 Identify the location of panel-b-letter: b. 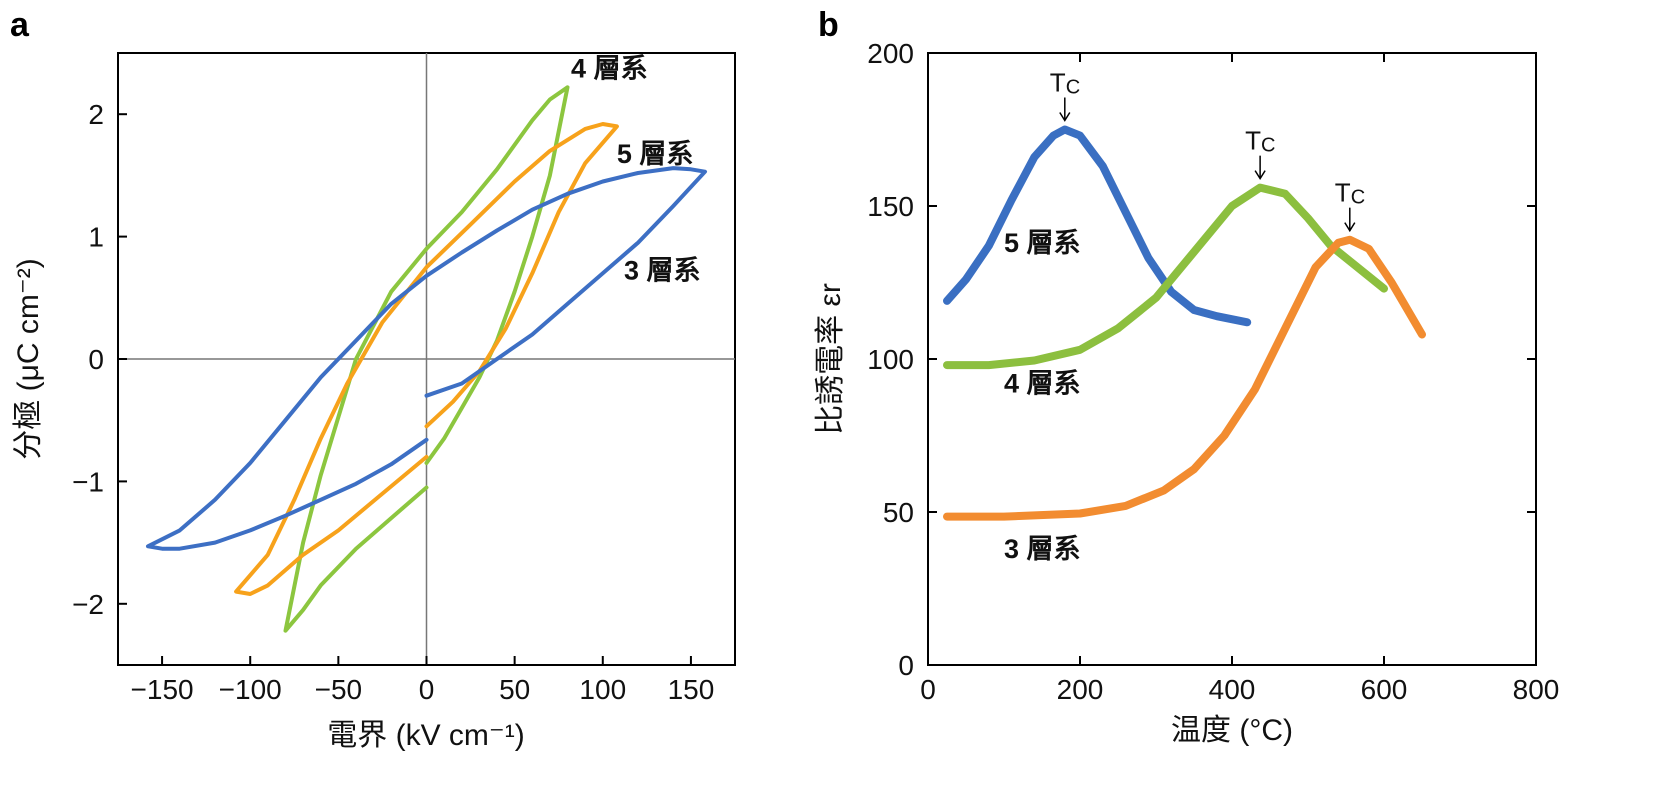
(828, 25).